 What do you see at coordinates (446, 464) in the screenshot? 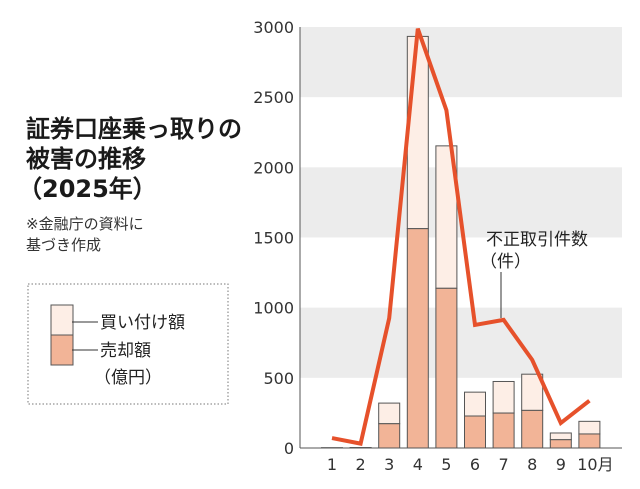
I see `x-tick-label: 5` at bounding box center [446, 464].